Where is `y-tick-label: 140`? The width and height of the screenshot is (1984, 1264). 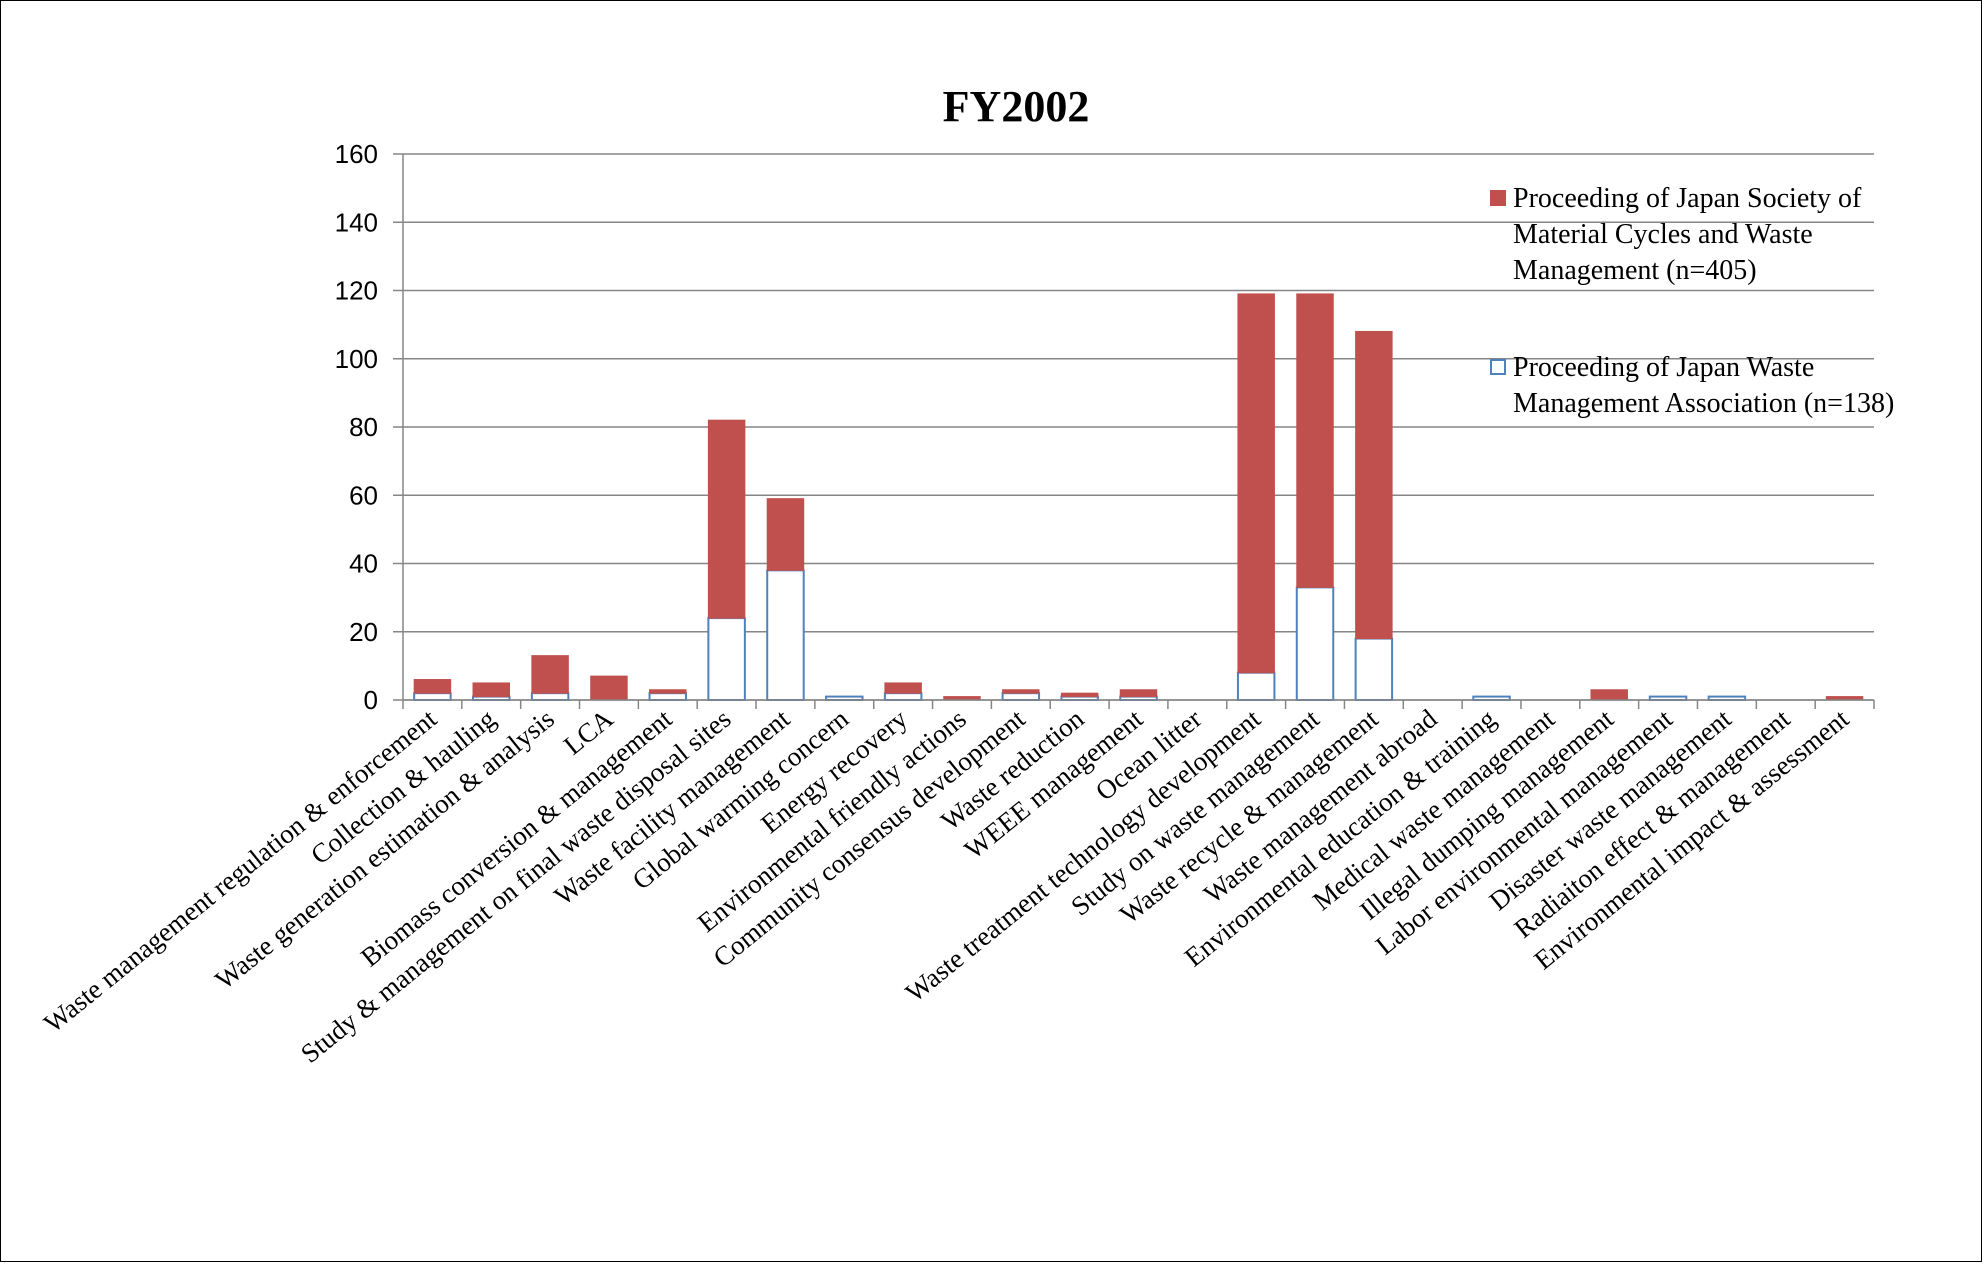 y-tick-label: 140 is located at coordinates (356, 222).